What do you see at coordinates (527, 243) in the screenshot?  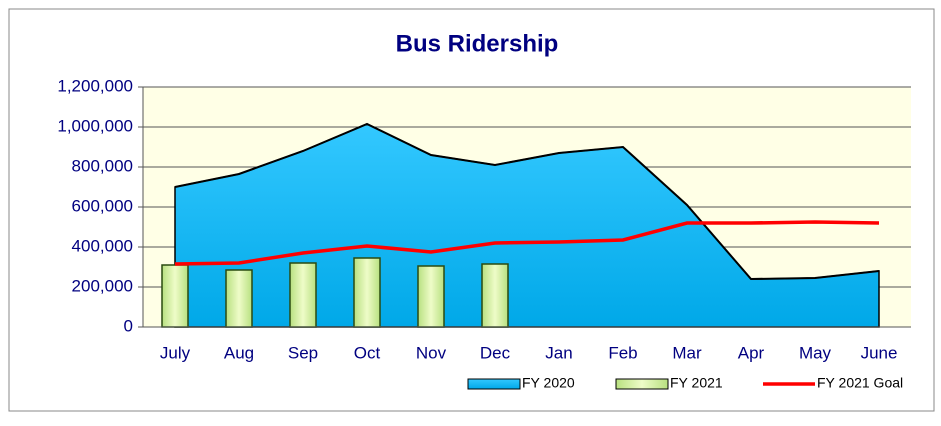 I see `line` at bounding box center [527, 243].